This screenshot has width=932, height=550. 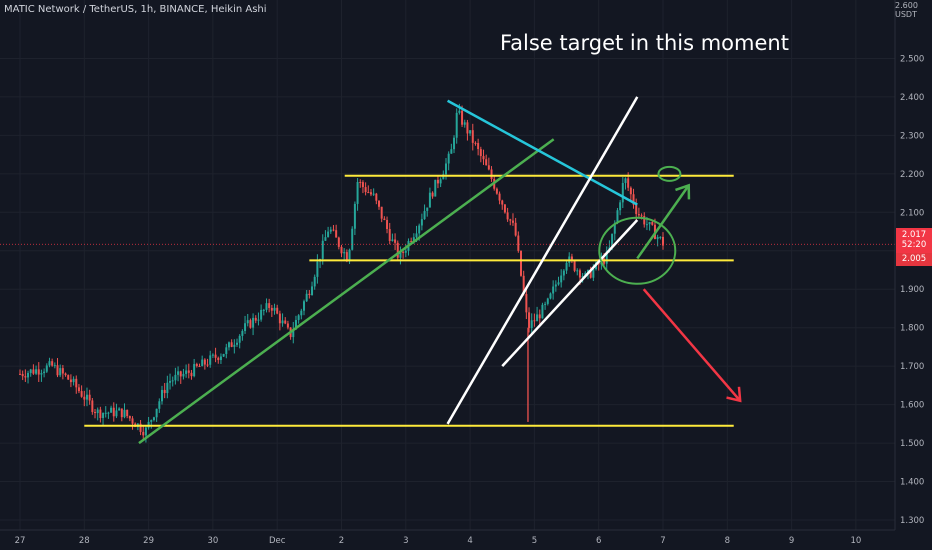 I want to click on time-axis-label: 8, so click(x=727, y=541).